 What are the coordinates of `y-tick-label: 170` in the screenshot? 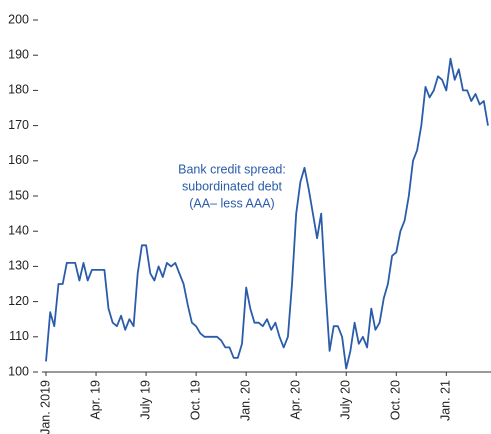 It's located at (18, 125).